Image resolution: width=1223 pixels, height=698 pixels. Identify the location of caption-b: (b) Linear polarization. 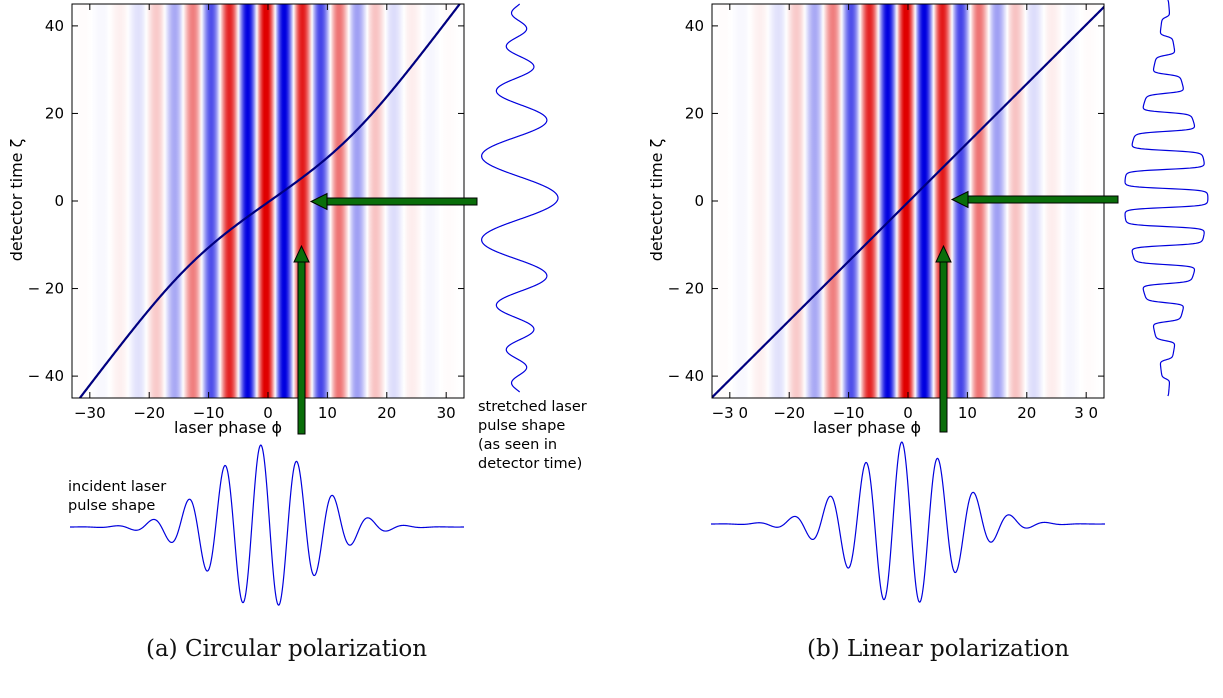
(938, 649).